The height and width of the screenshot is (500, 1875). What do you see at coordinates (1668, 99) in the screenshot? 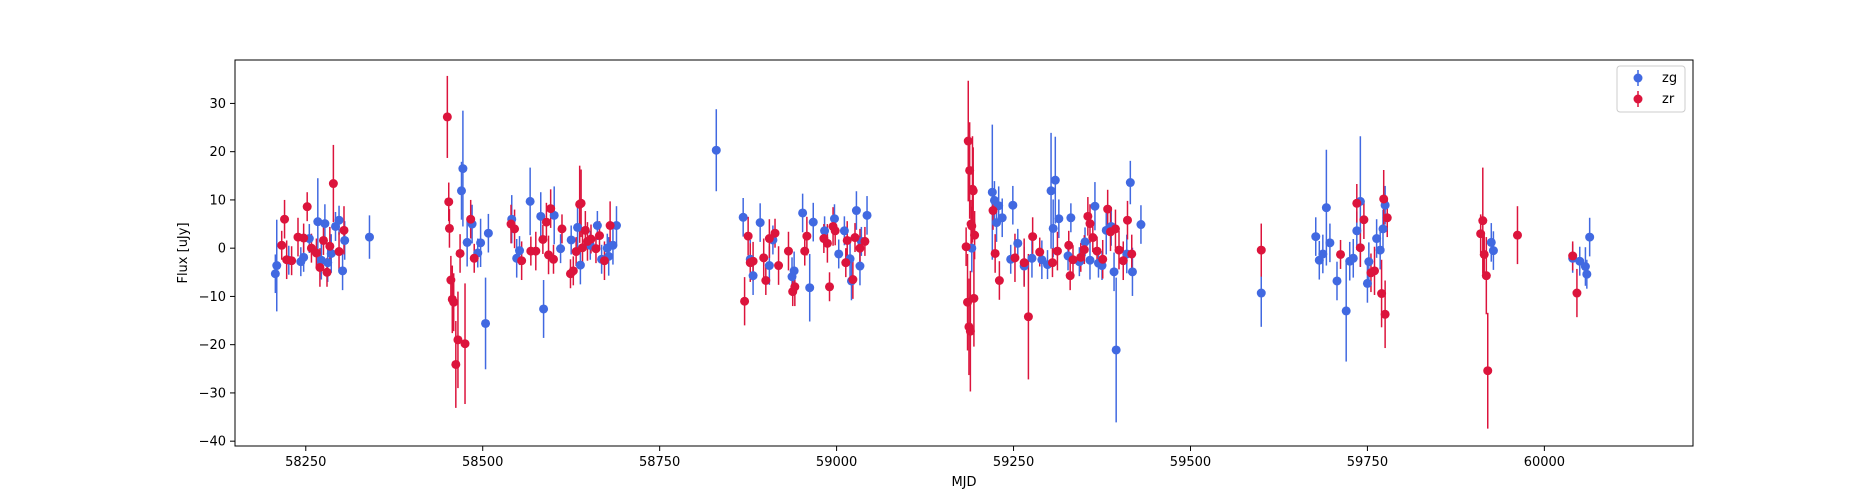
I see `legend-zr-label: zr` at bounding box center [1668, 99].